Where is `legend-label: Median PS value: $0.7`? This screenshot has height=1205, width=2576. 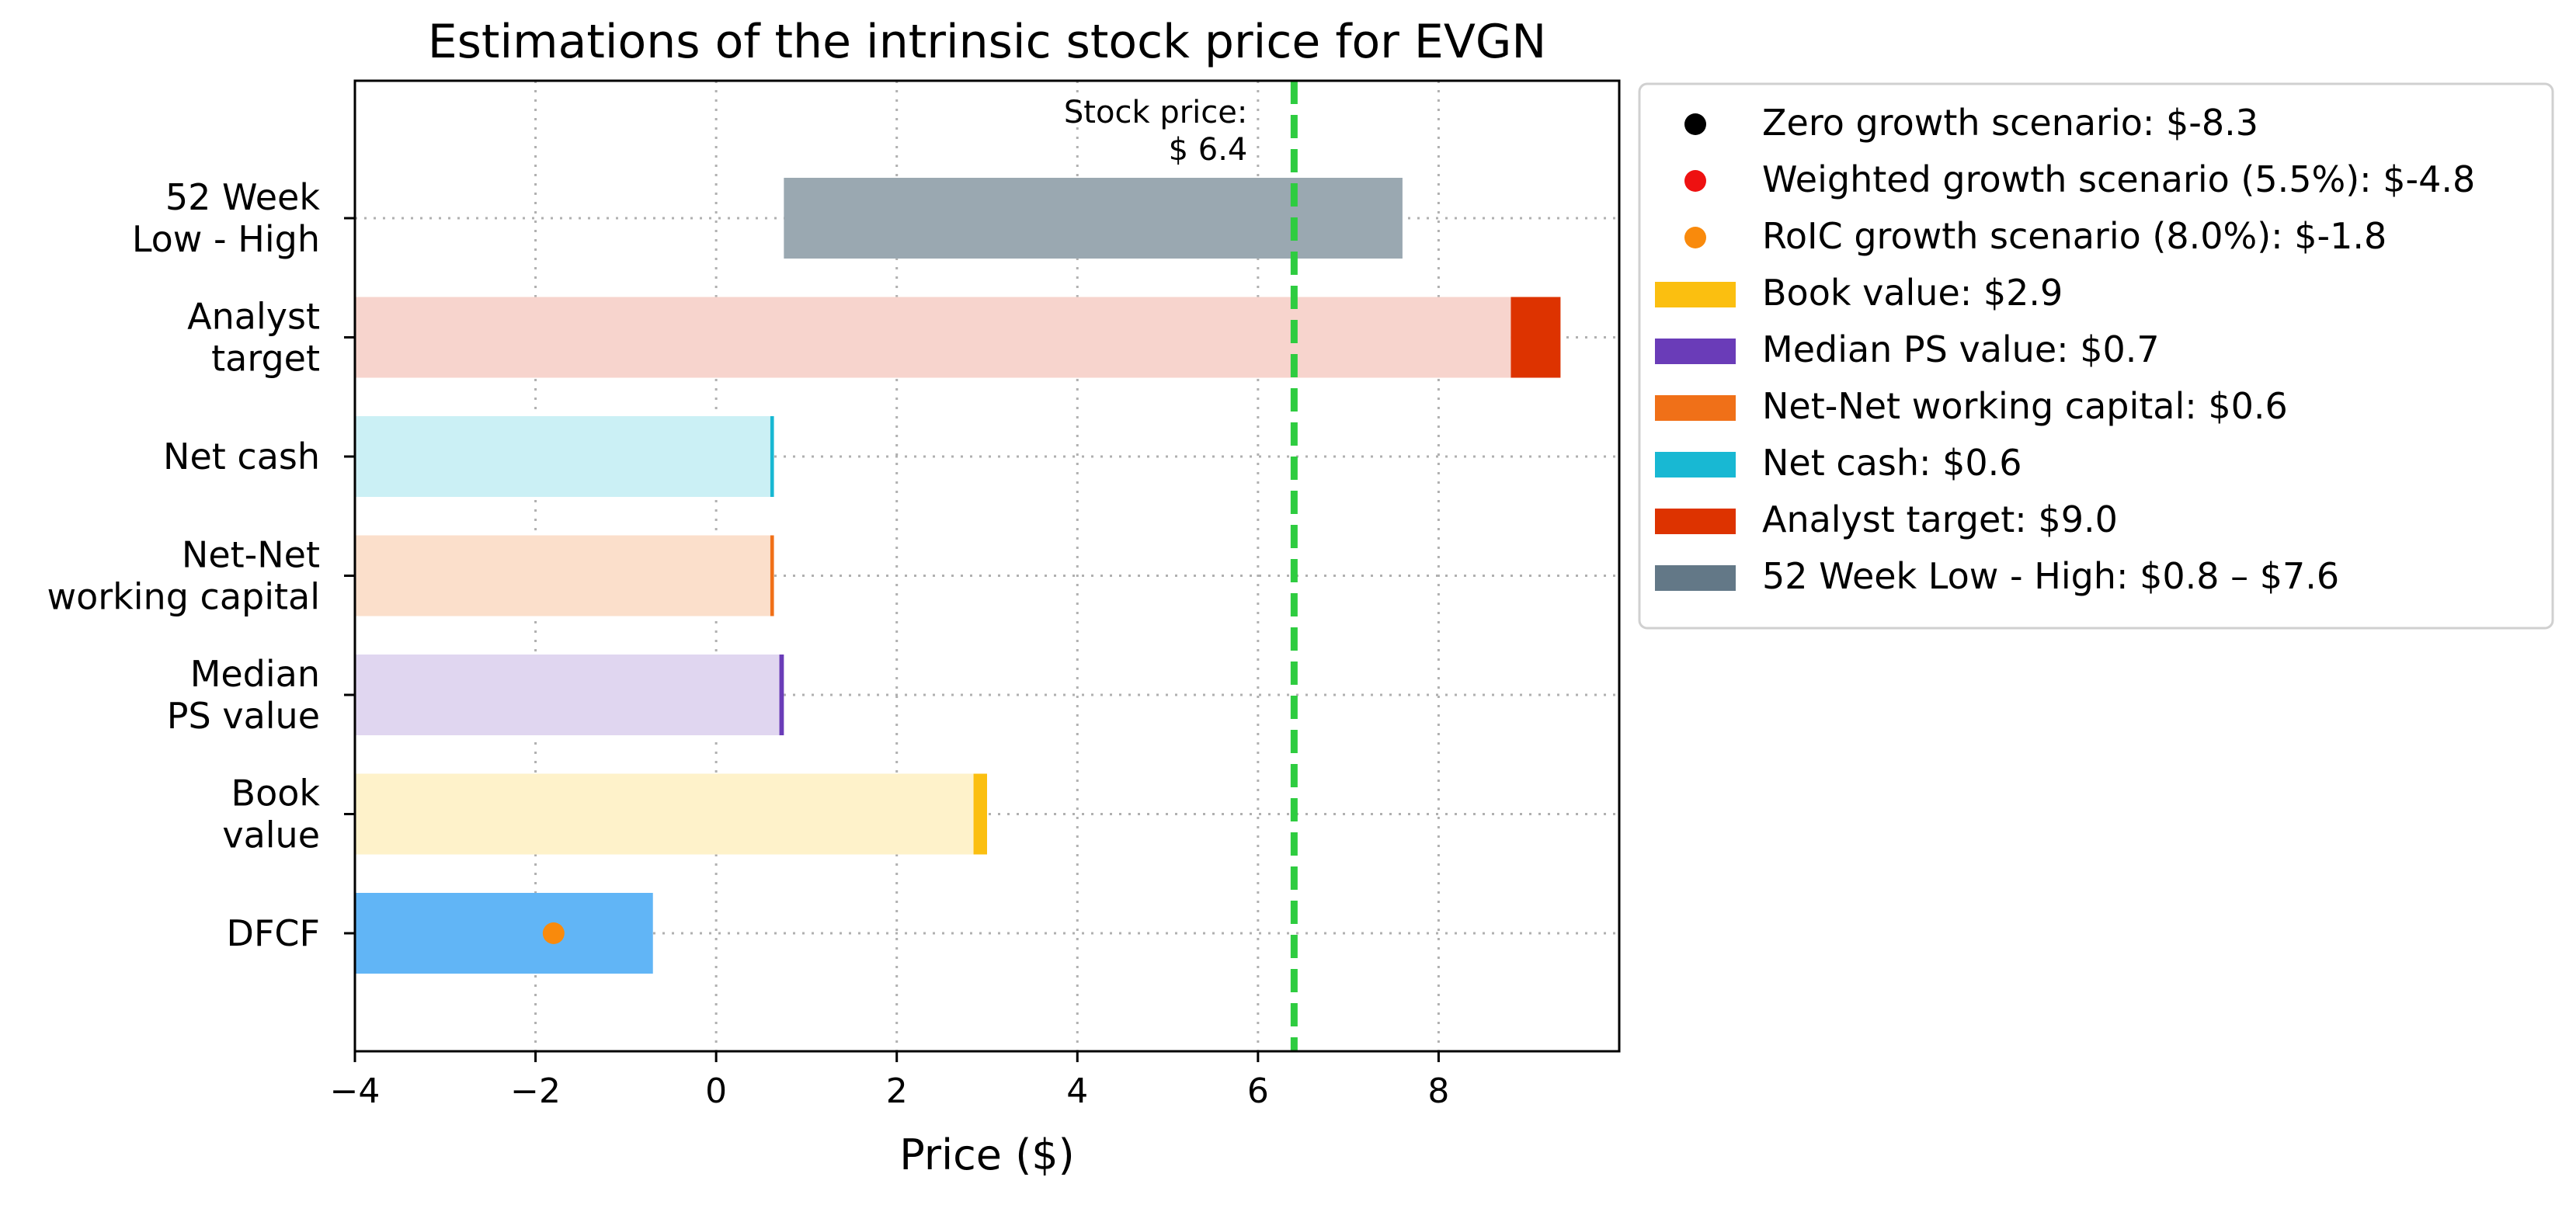 legend-label: Median PS value: $0.7 is located at coordinates (1961, 349).